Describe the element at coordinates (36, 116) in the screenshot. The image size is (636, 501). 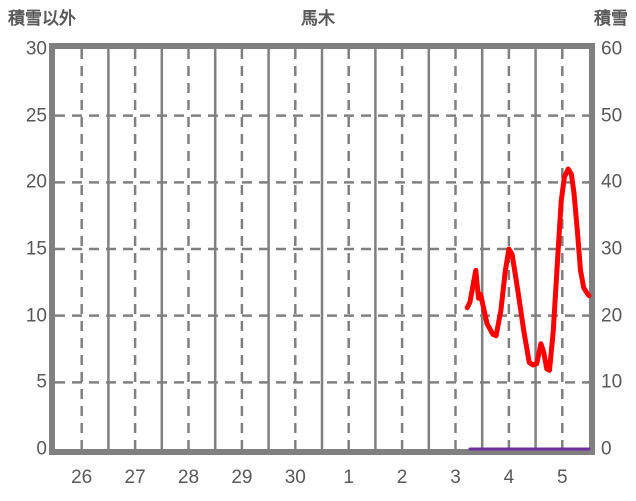
I see `left-tick-label: 25` at that location.